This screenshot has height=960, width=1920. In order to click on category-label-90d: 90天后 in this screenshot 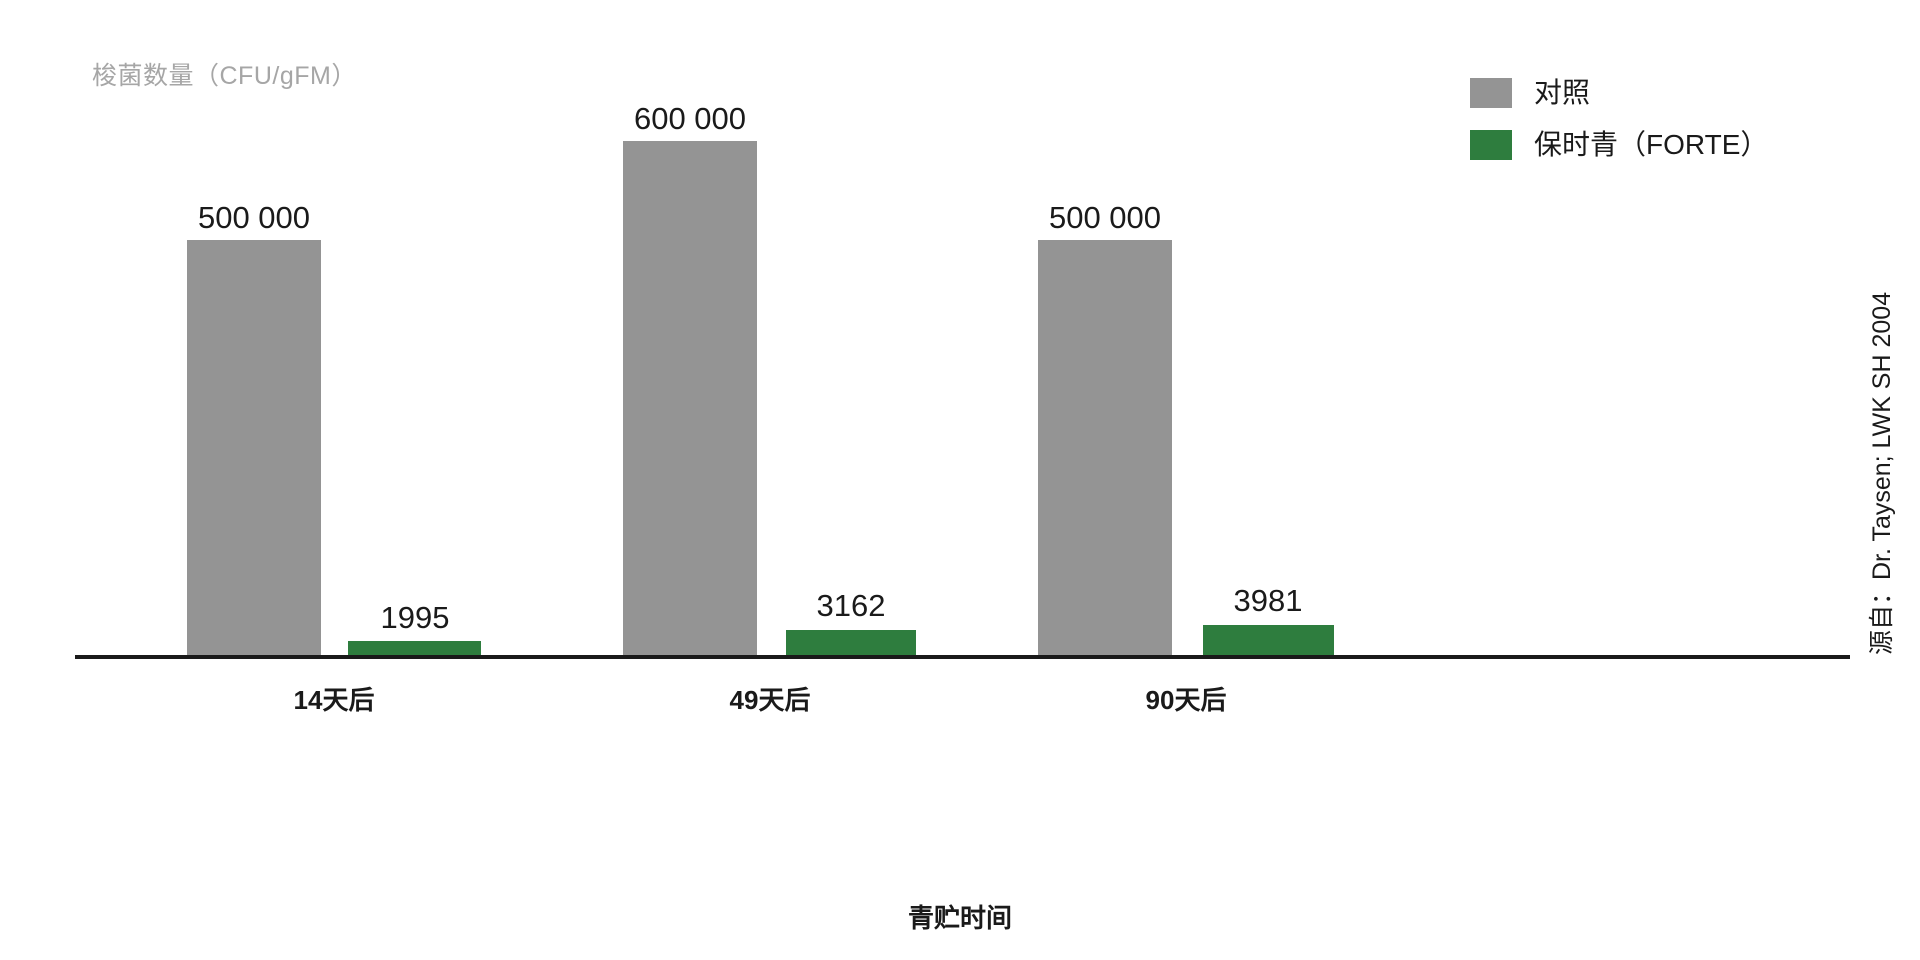, I will do `click(1186, 700)`.